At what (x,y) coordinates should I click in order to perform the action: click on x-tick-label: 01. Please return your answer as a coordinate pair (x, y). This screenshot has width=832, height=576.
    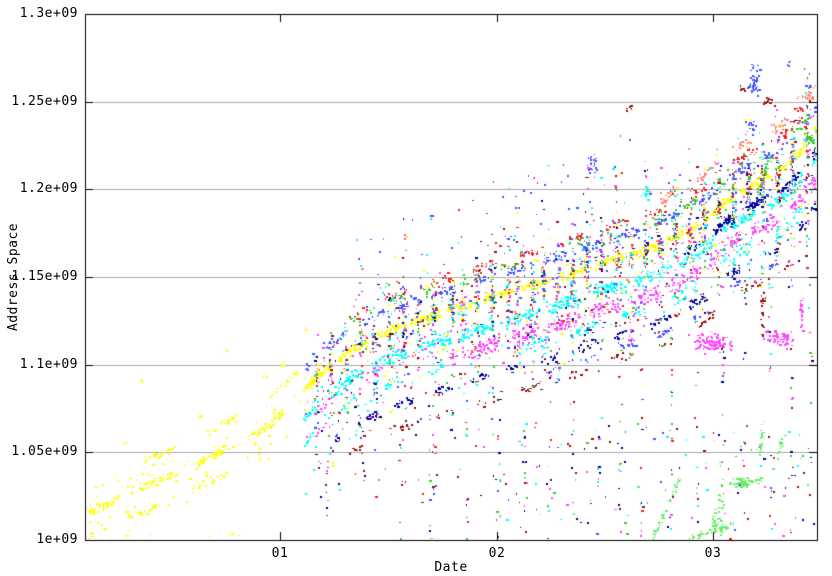
    Looking at the image, I should click on (280, 553).